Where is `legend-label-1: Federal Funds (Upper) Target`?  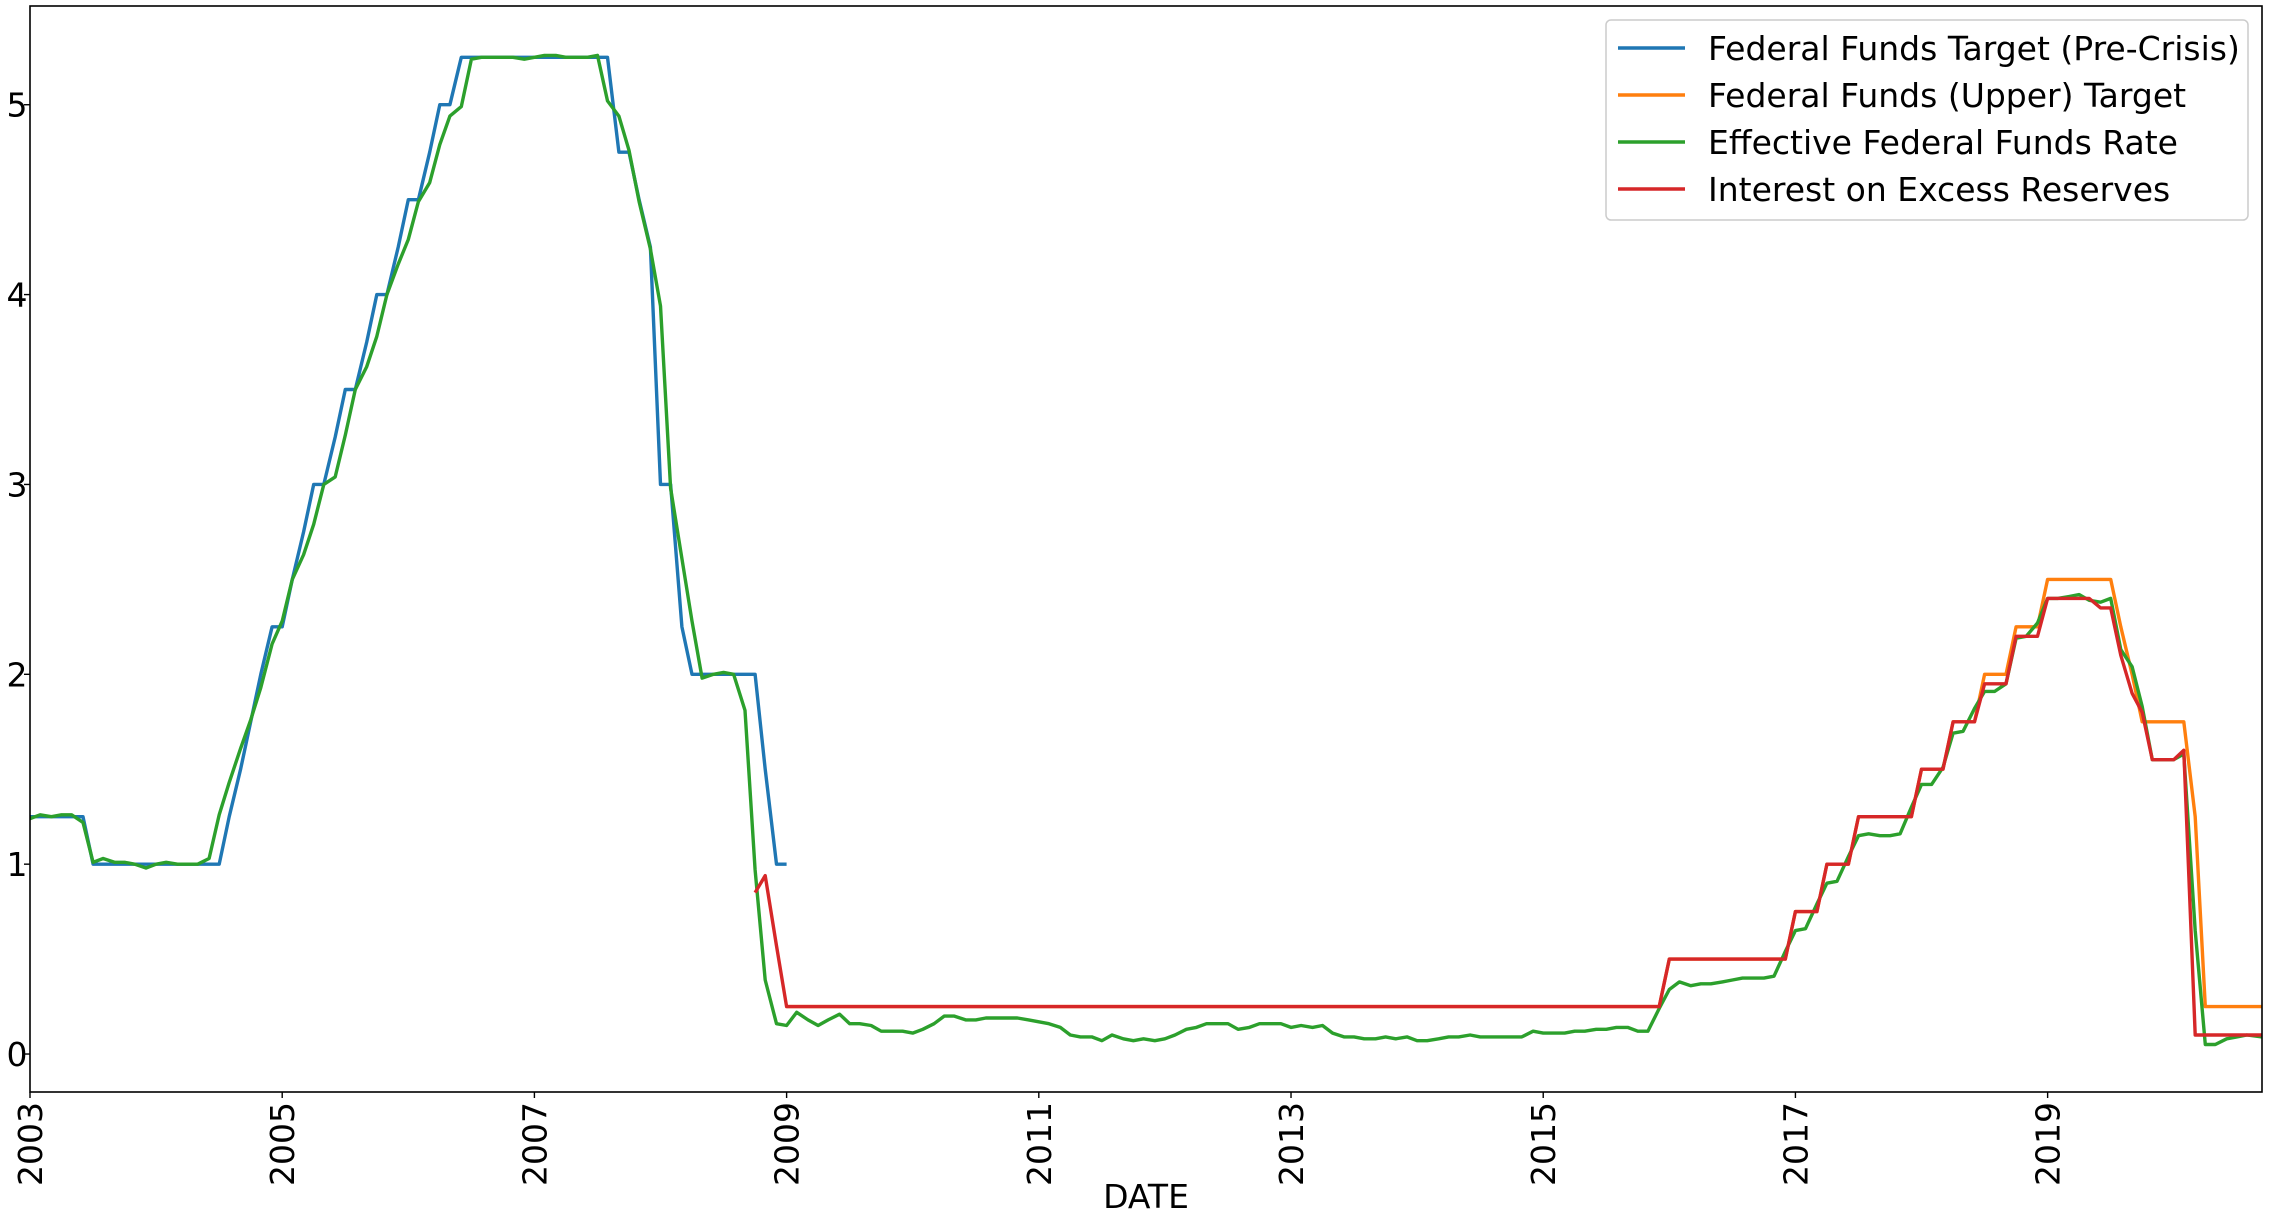
legend-label-1: Federal Funds (Upper) Target is located at coordinates (1947, 95).